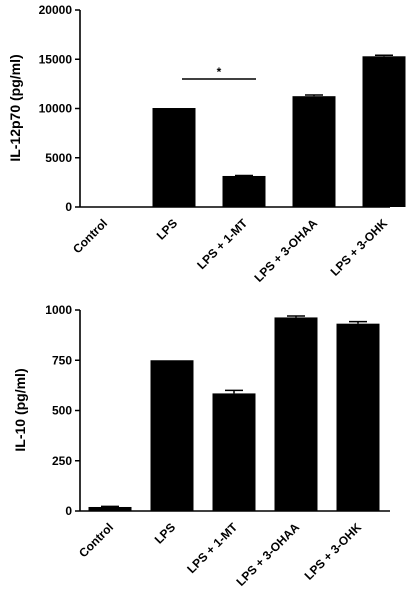 This screenshot has height=603, width=410. What do you see at coordinates (56, 109) in the screenshot?
I see `y-tick-label: 10000` at bounding box center [56, 109].